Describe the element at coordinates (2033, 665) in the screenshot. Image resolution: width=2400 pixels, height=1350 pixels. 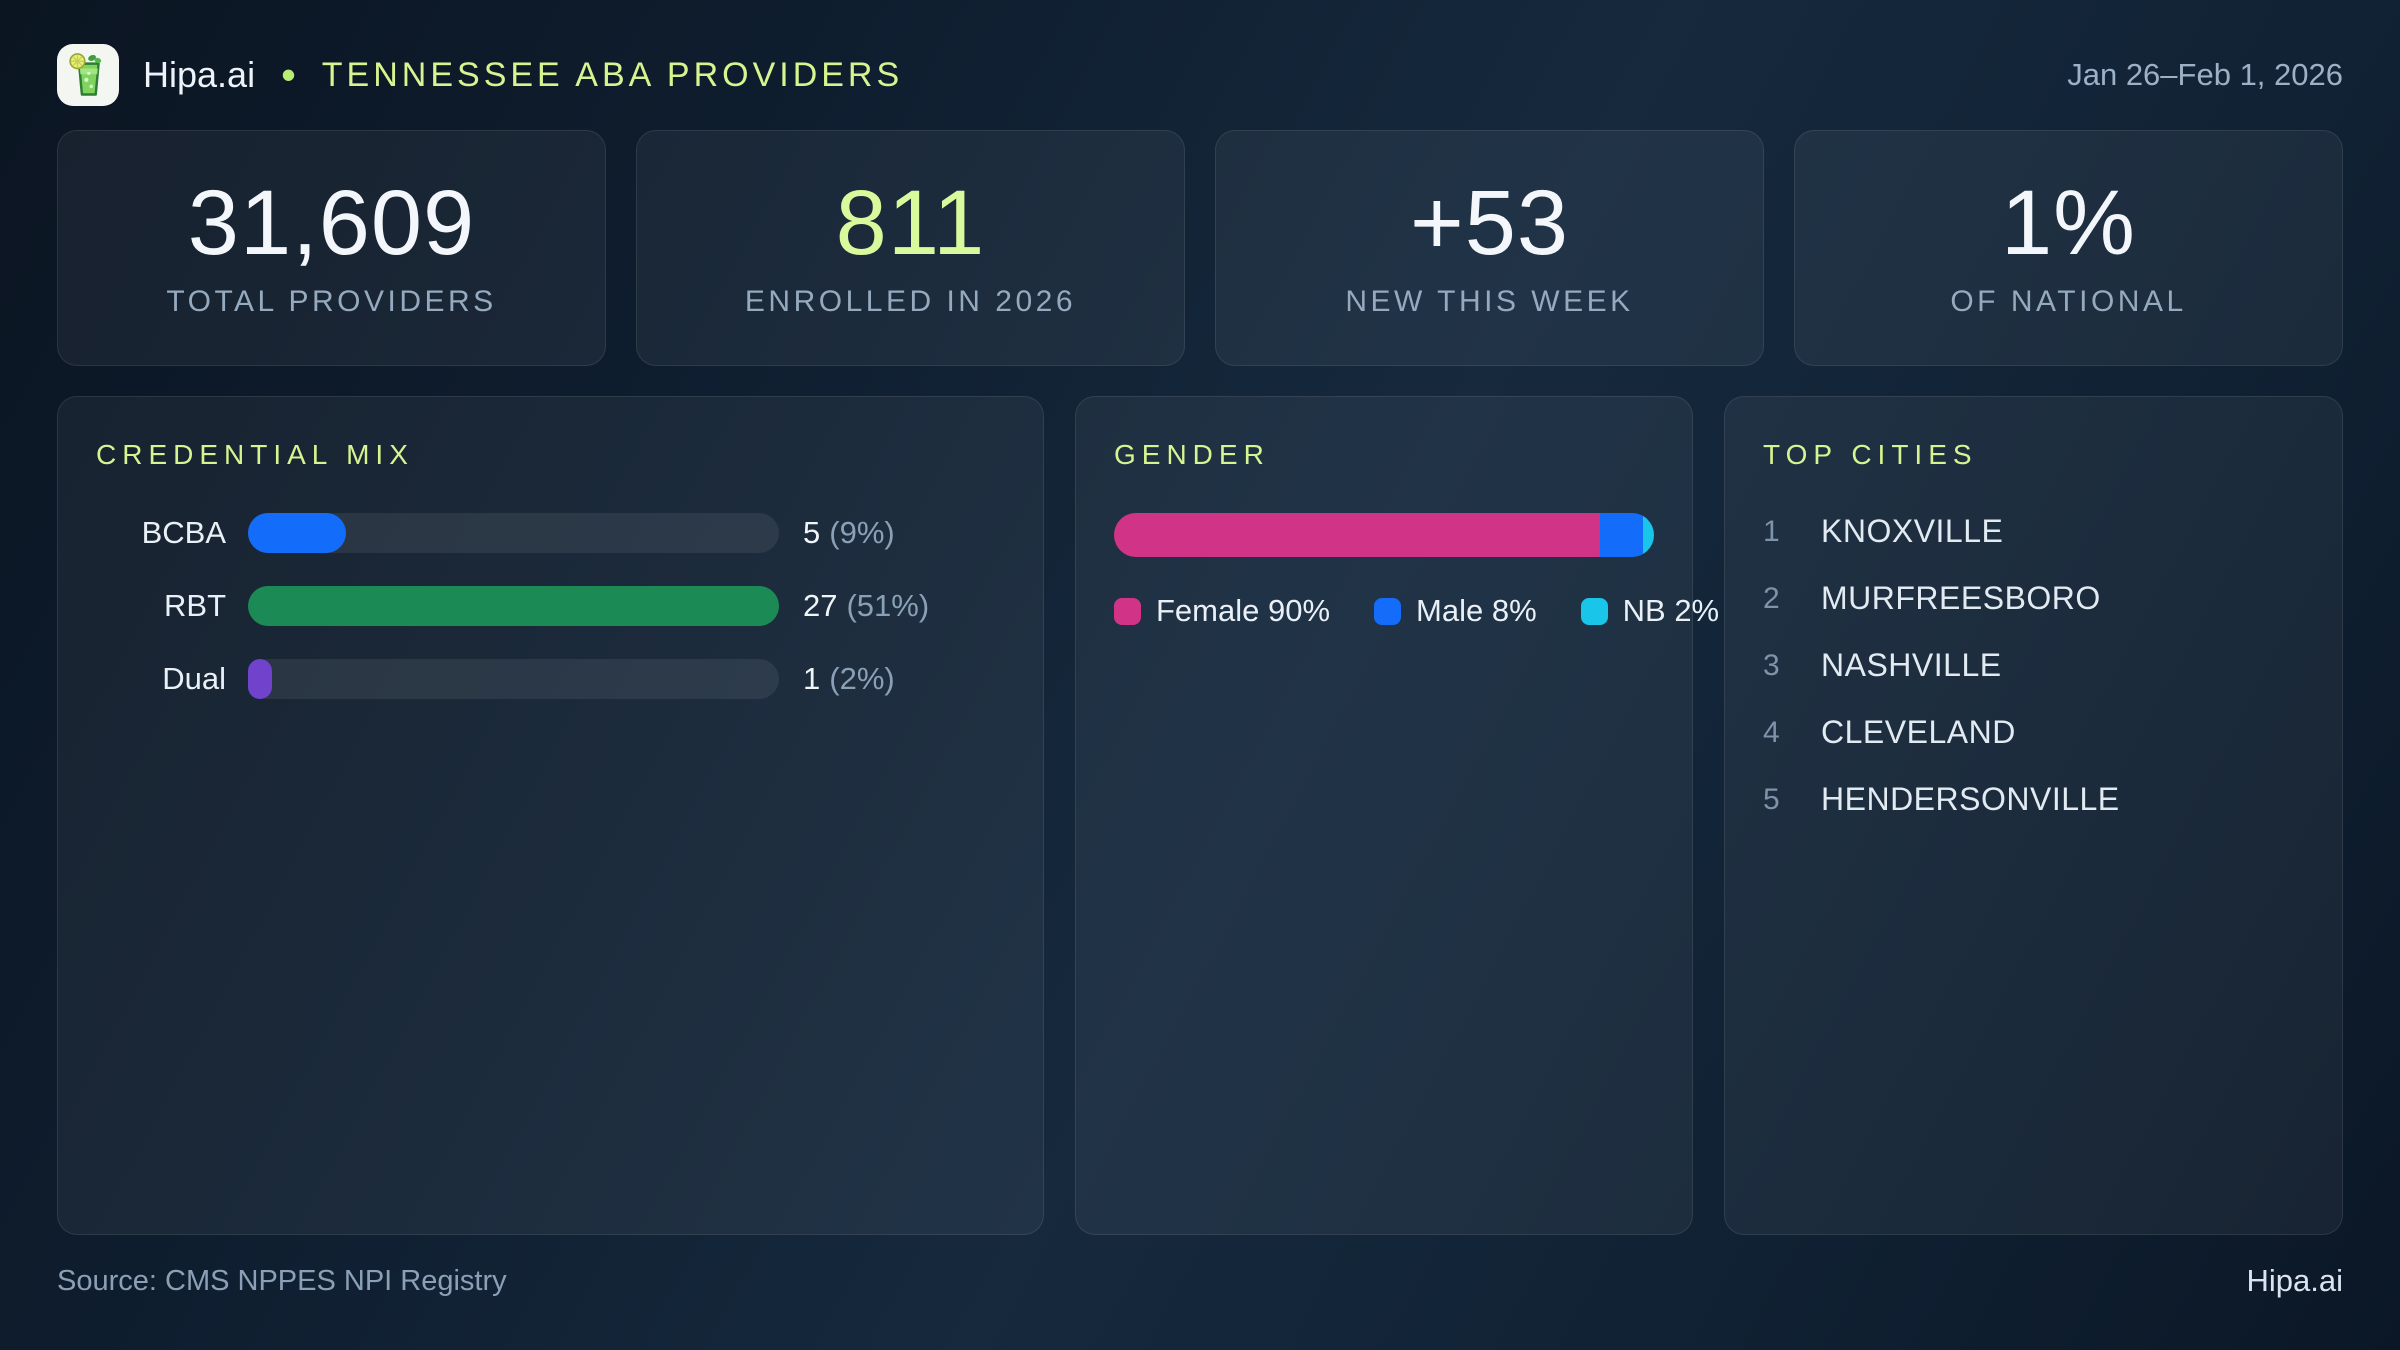
I see `city-row: 3 NASHVILLE` at that location.